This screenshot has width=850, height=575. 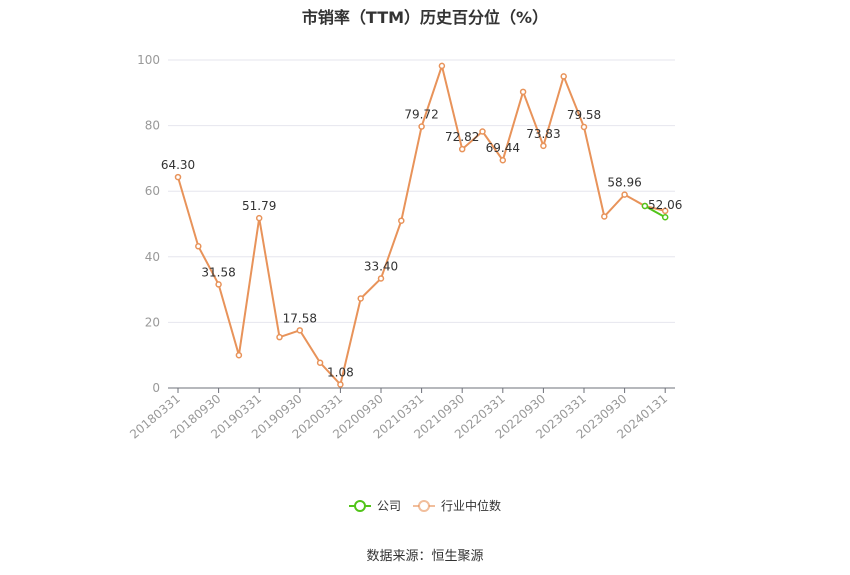 What do you see at coordinates (543, 134) in the screenshot?
I see `data-label: 73.83` at bounding box center [543, 134].